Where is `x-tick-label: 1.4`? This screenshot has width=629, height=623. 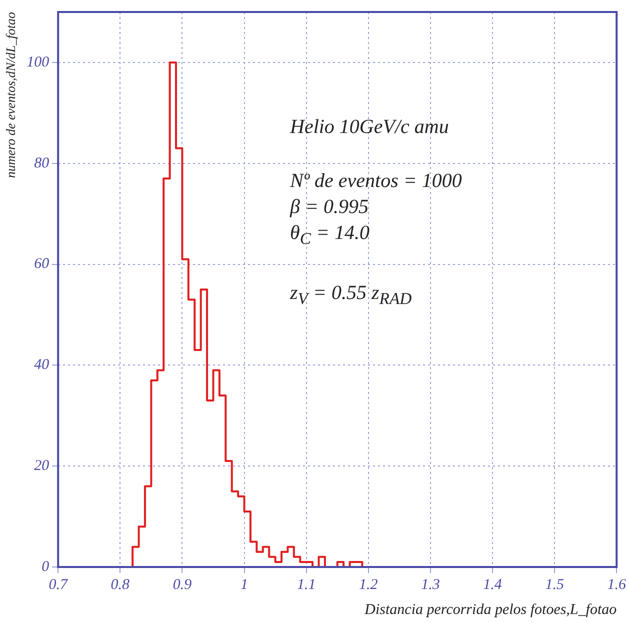
x-tick-label: 1.4 is located at coordinates (492, 584).